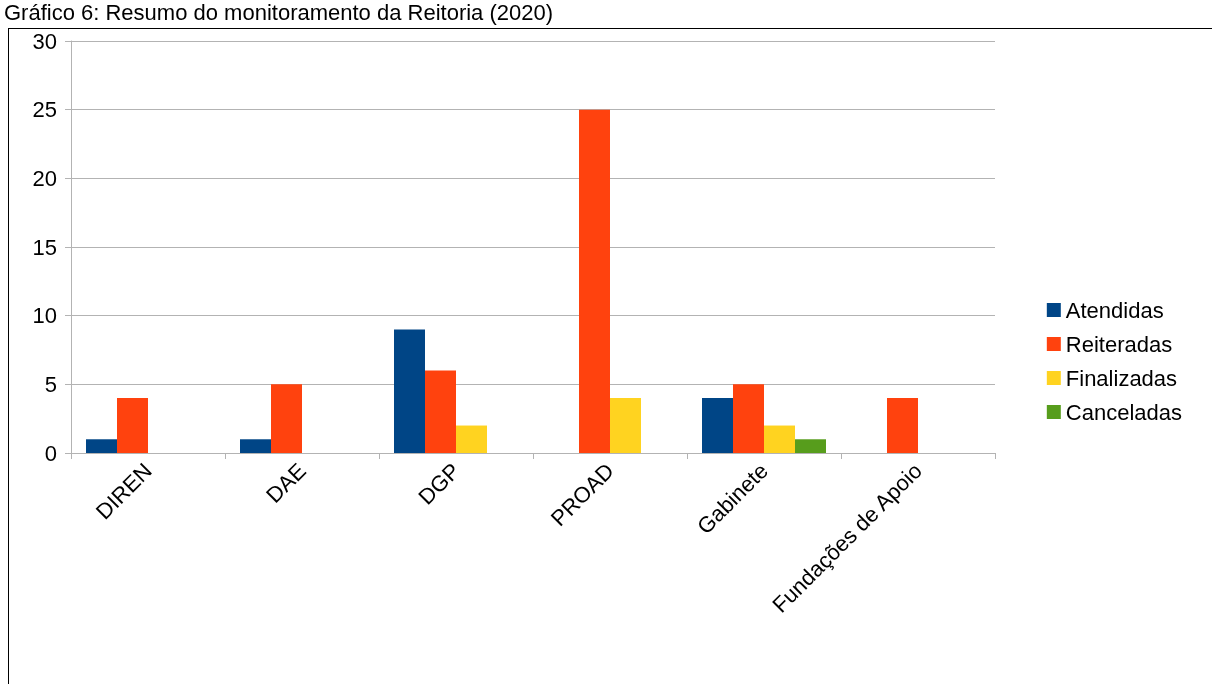  Describe the element at coordinates (1114, 310) in the screenshot. I see `legend-label: Atendidas` at that location.